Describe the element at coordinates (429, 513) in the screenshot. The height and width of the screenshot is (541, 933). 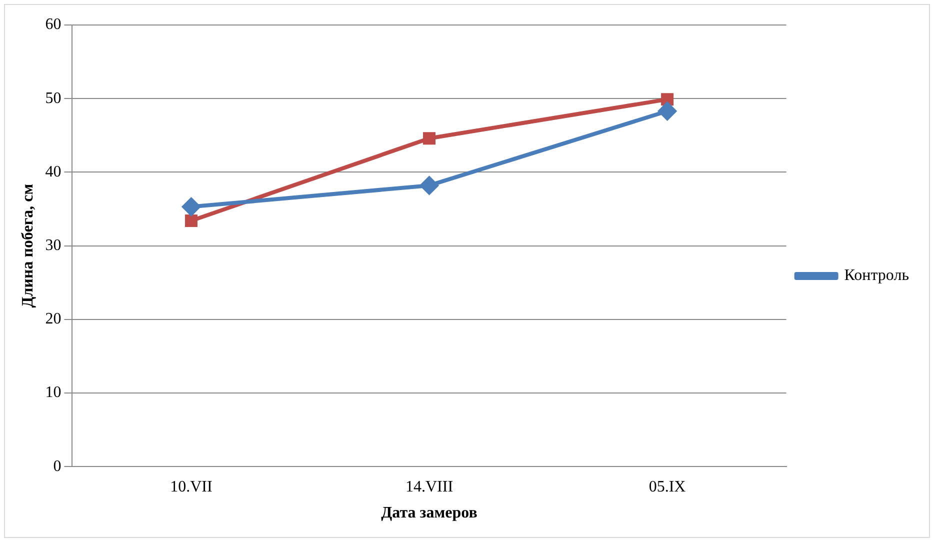
I see `x-axis-title: Дата замеров` at that location.